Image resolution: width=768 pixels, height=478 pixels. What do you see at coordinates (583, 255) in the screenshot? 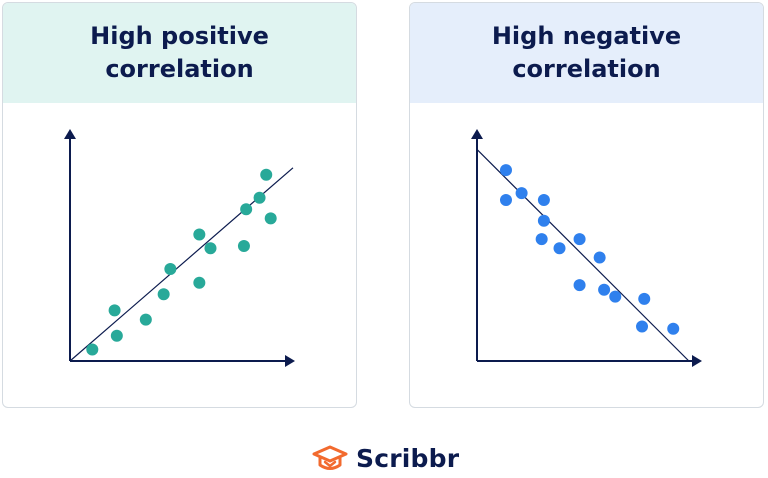
I see `trend-line` at bounding box center [583, 255].